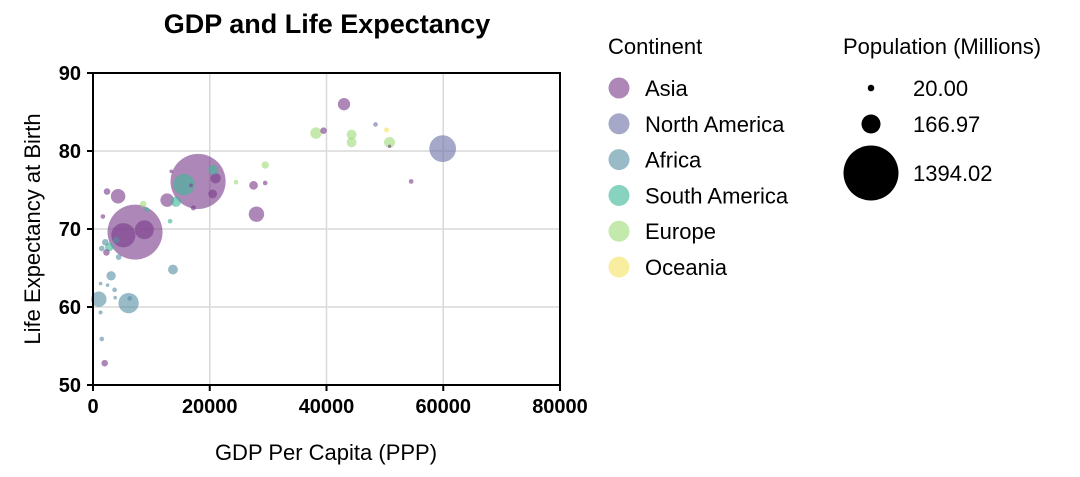 This screenshot has width=1080, height=477. What do you see at coordinates (327, 24) in the screenshot?
I see `chart-title: GDP and Life Expectancy` at bounding box center [327, 24].